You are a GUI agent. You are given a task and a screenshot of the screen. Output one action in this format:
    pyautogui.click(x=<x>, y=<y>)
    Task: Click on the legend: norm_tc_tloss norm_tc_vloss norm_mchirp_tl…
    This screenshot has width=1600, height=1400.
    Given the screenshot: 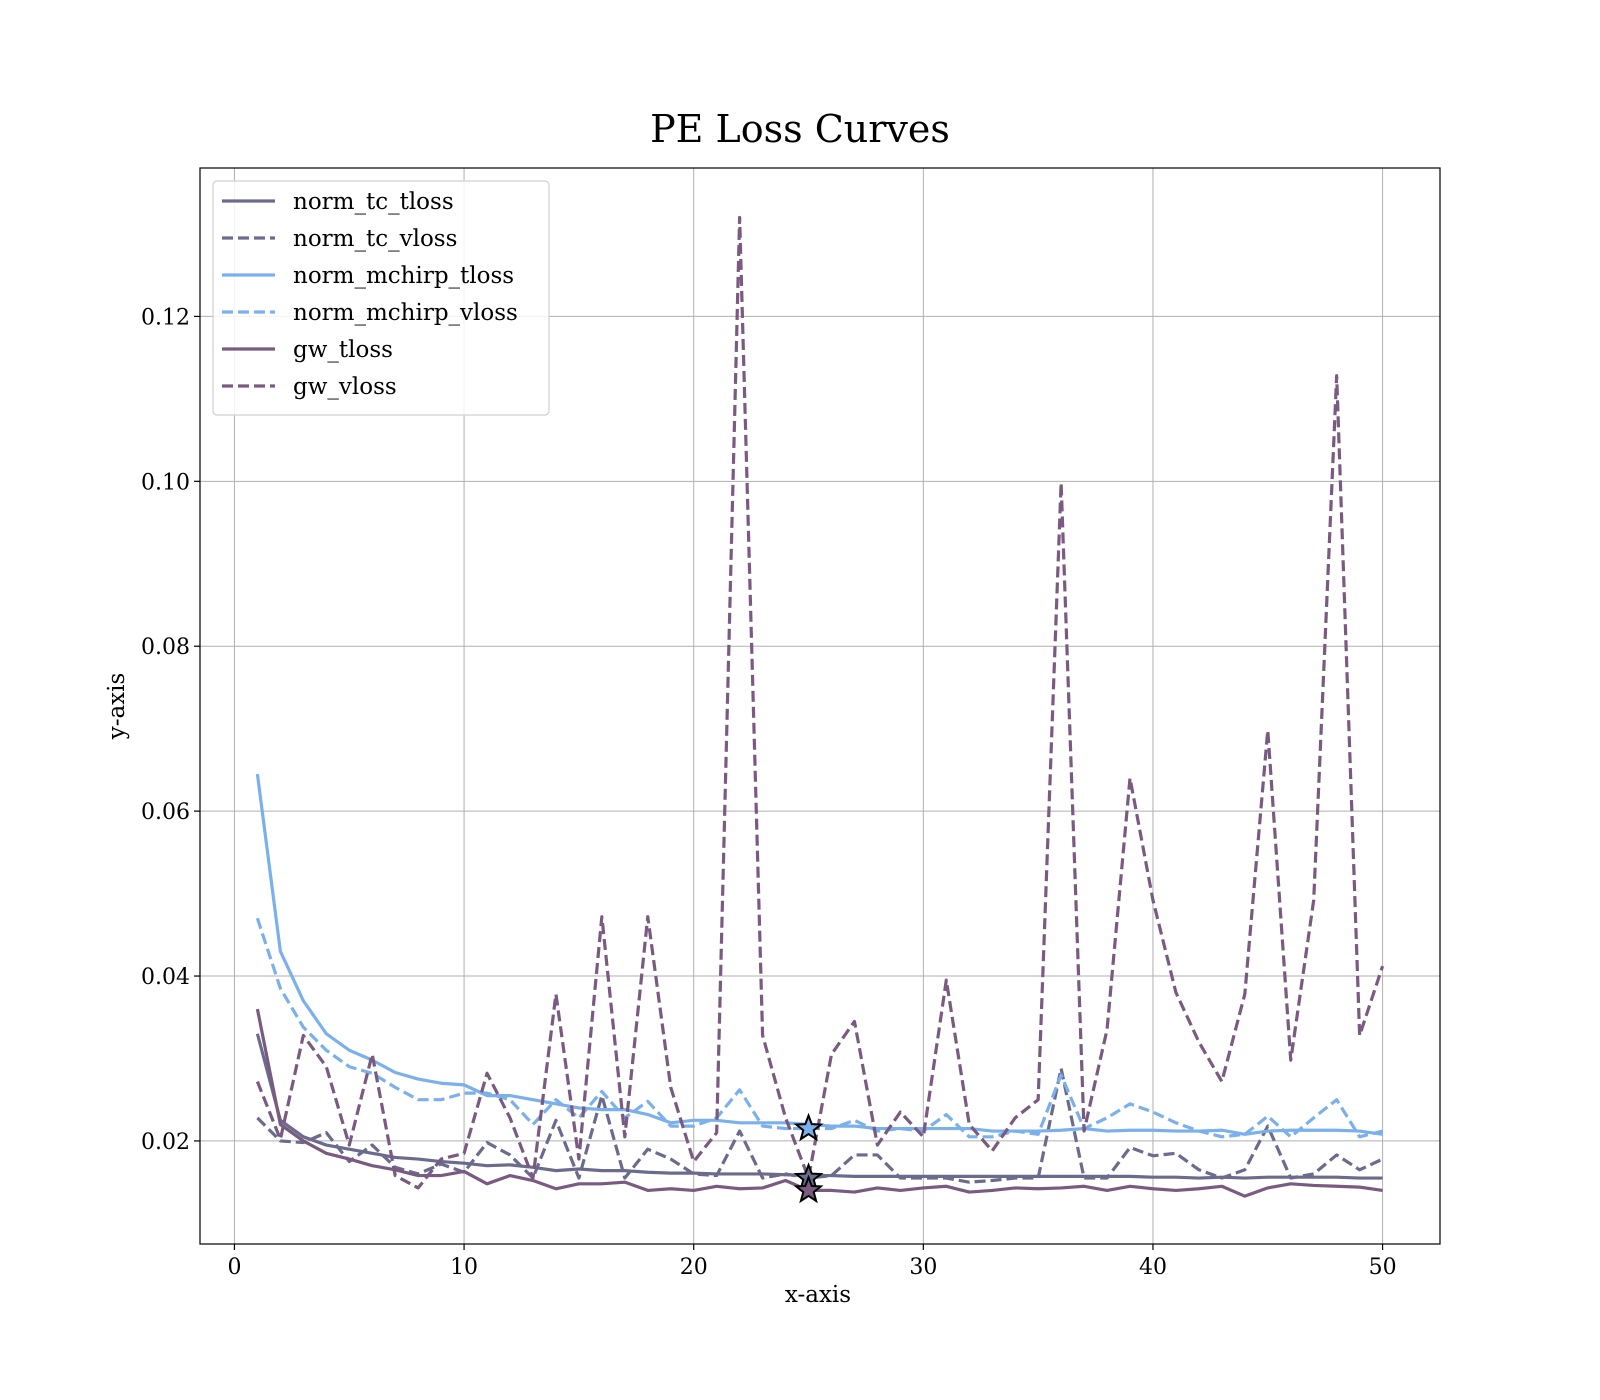 What is the action you would take?
    pyautogui.click(x=381, y=298)
    